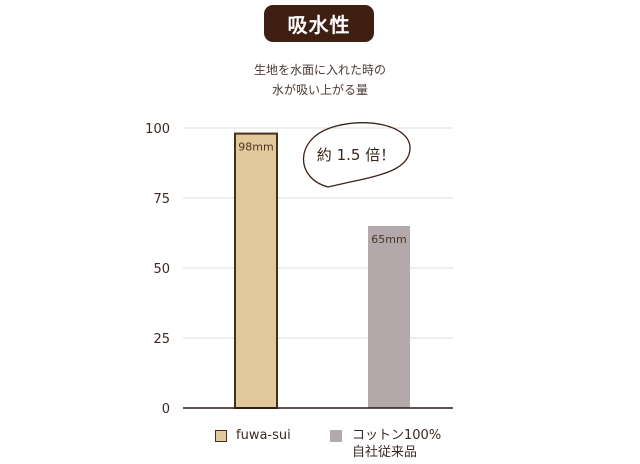 The width and height of the screenshot is (640, 464). I want to click on legend-label-fuwa-sui: fuwa-sui, so click(263, 435).